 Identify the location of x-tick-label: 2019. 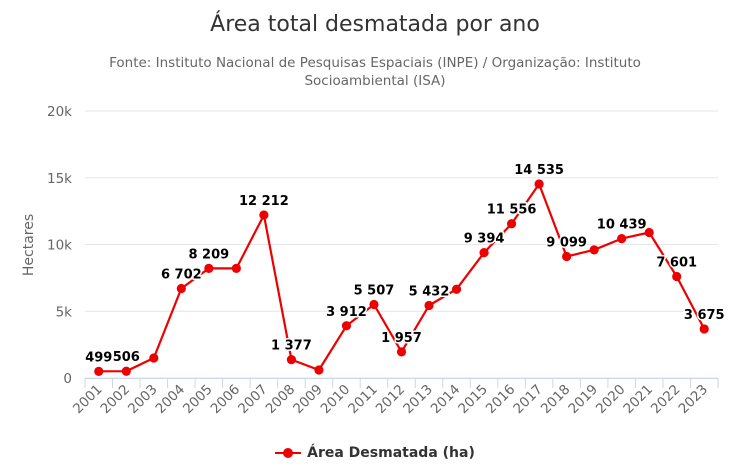
(583, 400).